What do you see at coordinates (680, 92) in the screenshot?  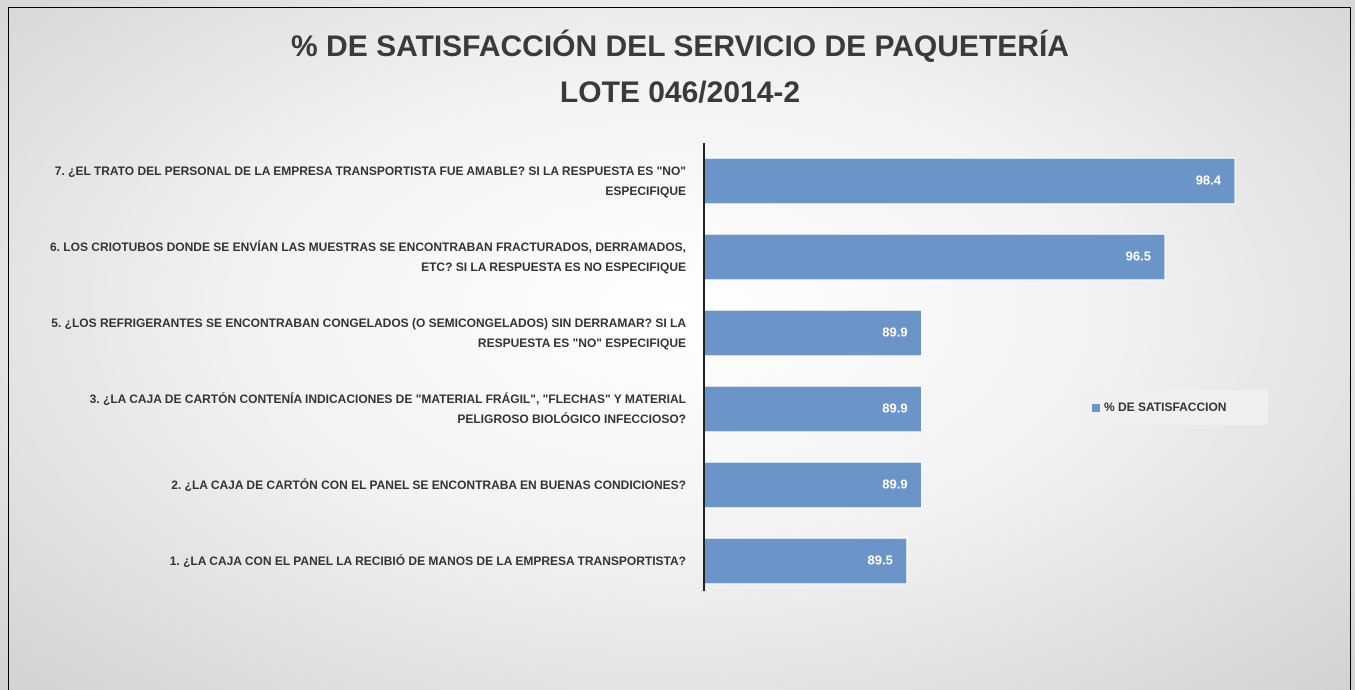 I see `chart-subtitle: LOTE 046/2014-2` at bounding box center [680, 92].